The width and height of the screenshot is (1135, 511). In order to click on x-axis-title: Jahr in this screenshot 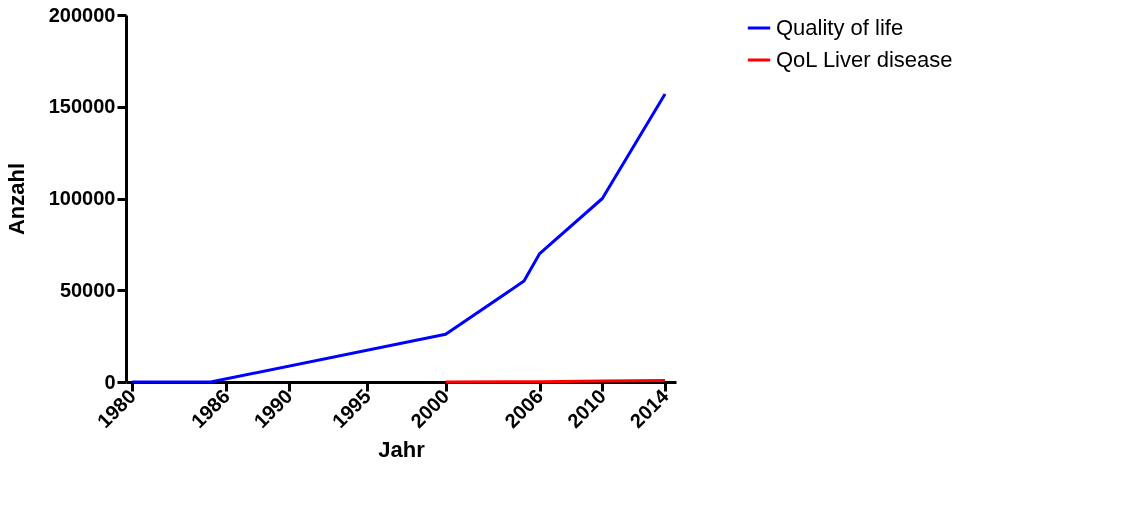, I will do `click(402, 450)`.